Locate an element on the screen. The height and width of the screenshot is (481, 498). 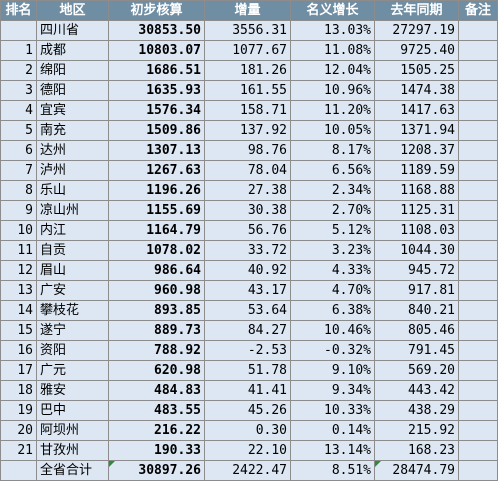
cell-increment: 53.64 is located at coordinates (247, 310).